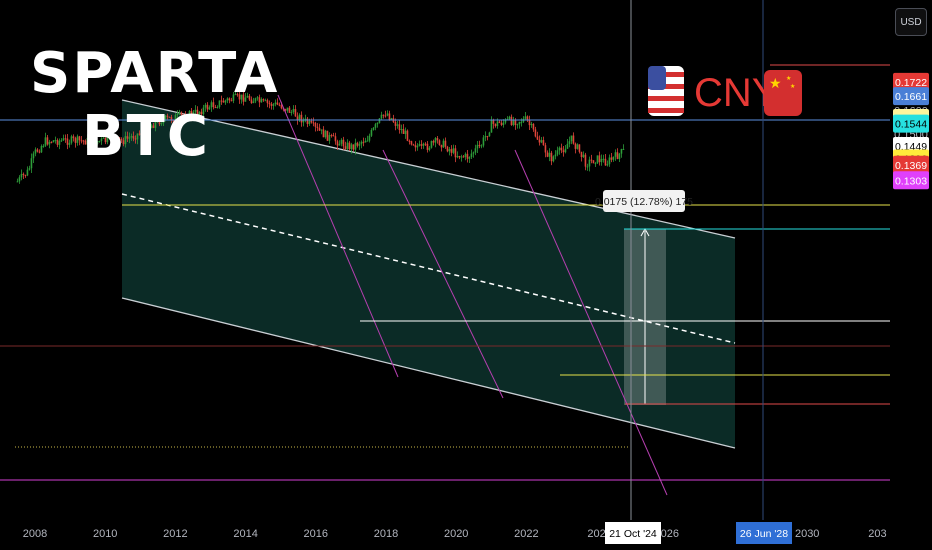  What do you see at coordinates (911, 180) in the screenshot?
I see `price-tag-box` at bounding box center [911, 180].